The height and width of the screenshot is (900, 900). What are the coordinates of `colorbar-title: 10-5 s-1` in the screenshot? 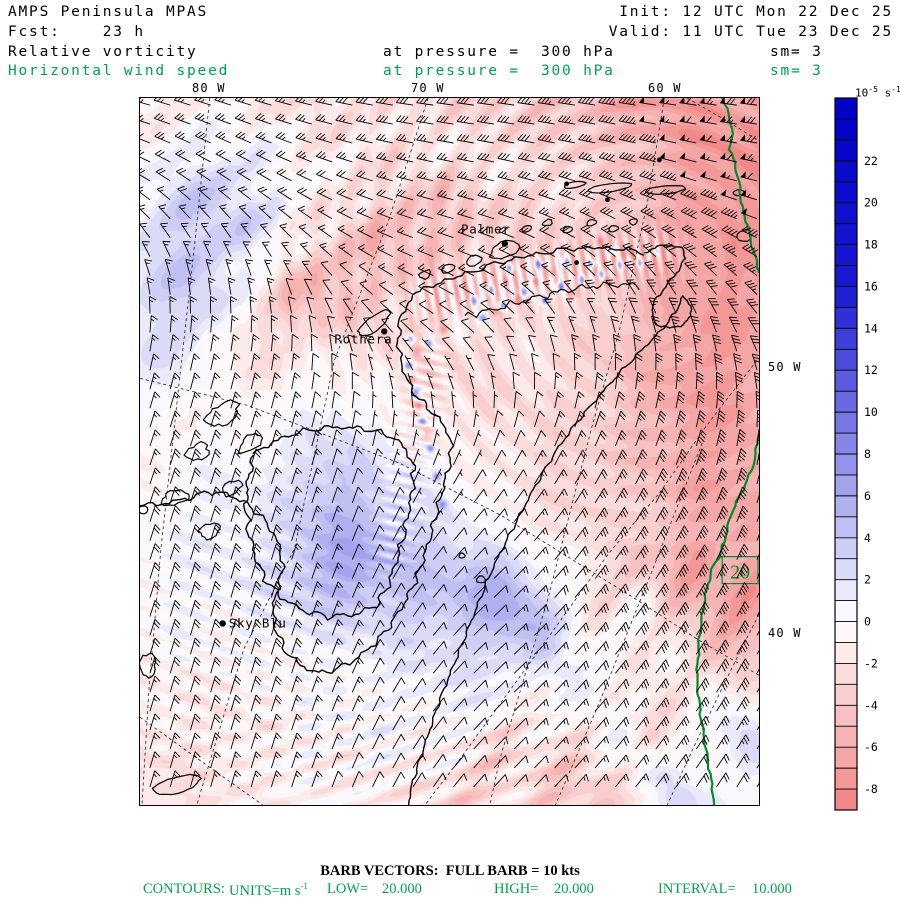 It's located at (877, 92).